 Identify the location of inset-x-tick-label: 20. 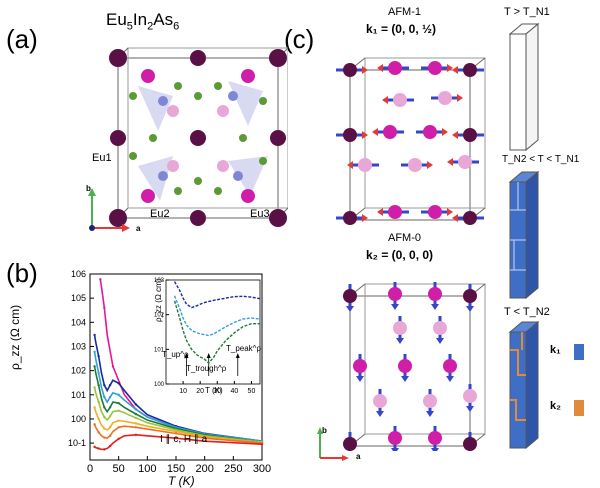
(200, 391).